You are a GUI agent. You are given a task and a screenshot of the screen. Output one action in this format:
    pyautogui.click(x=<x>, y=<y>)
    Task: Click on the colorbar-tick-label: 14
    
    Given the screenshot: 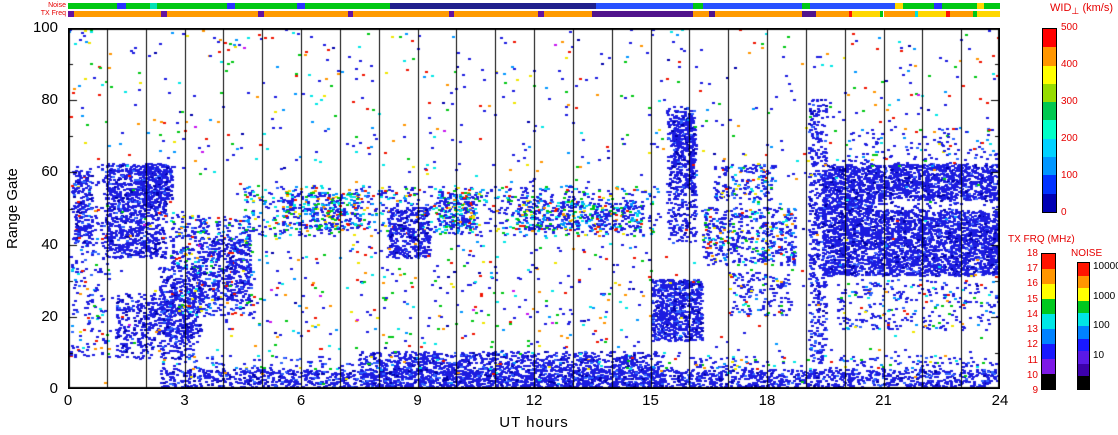 What is the action you would take?
    pyautogui.click(x=1032, y=314)
    